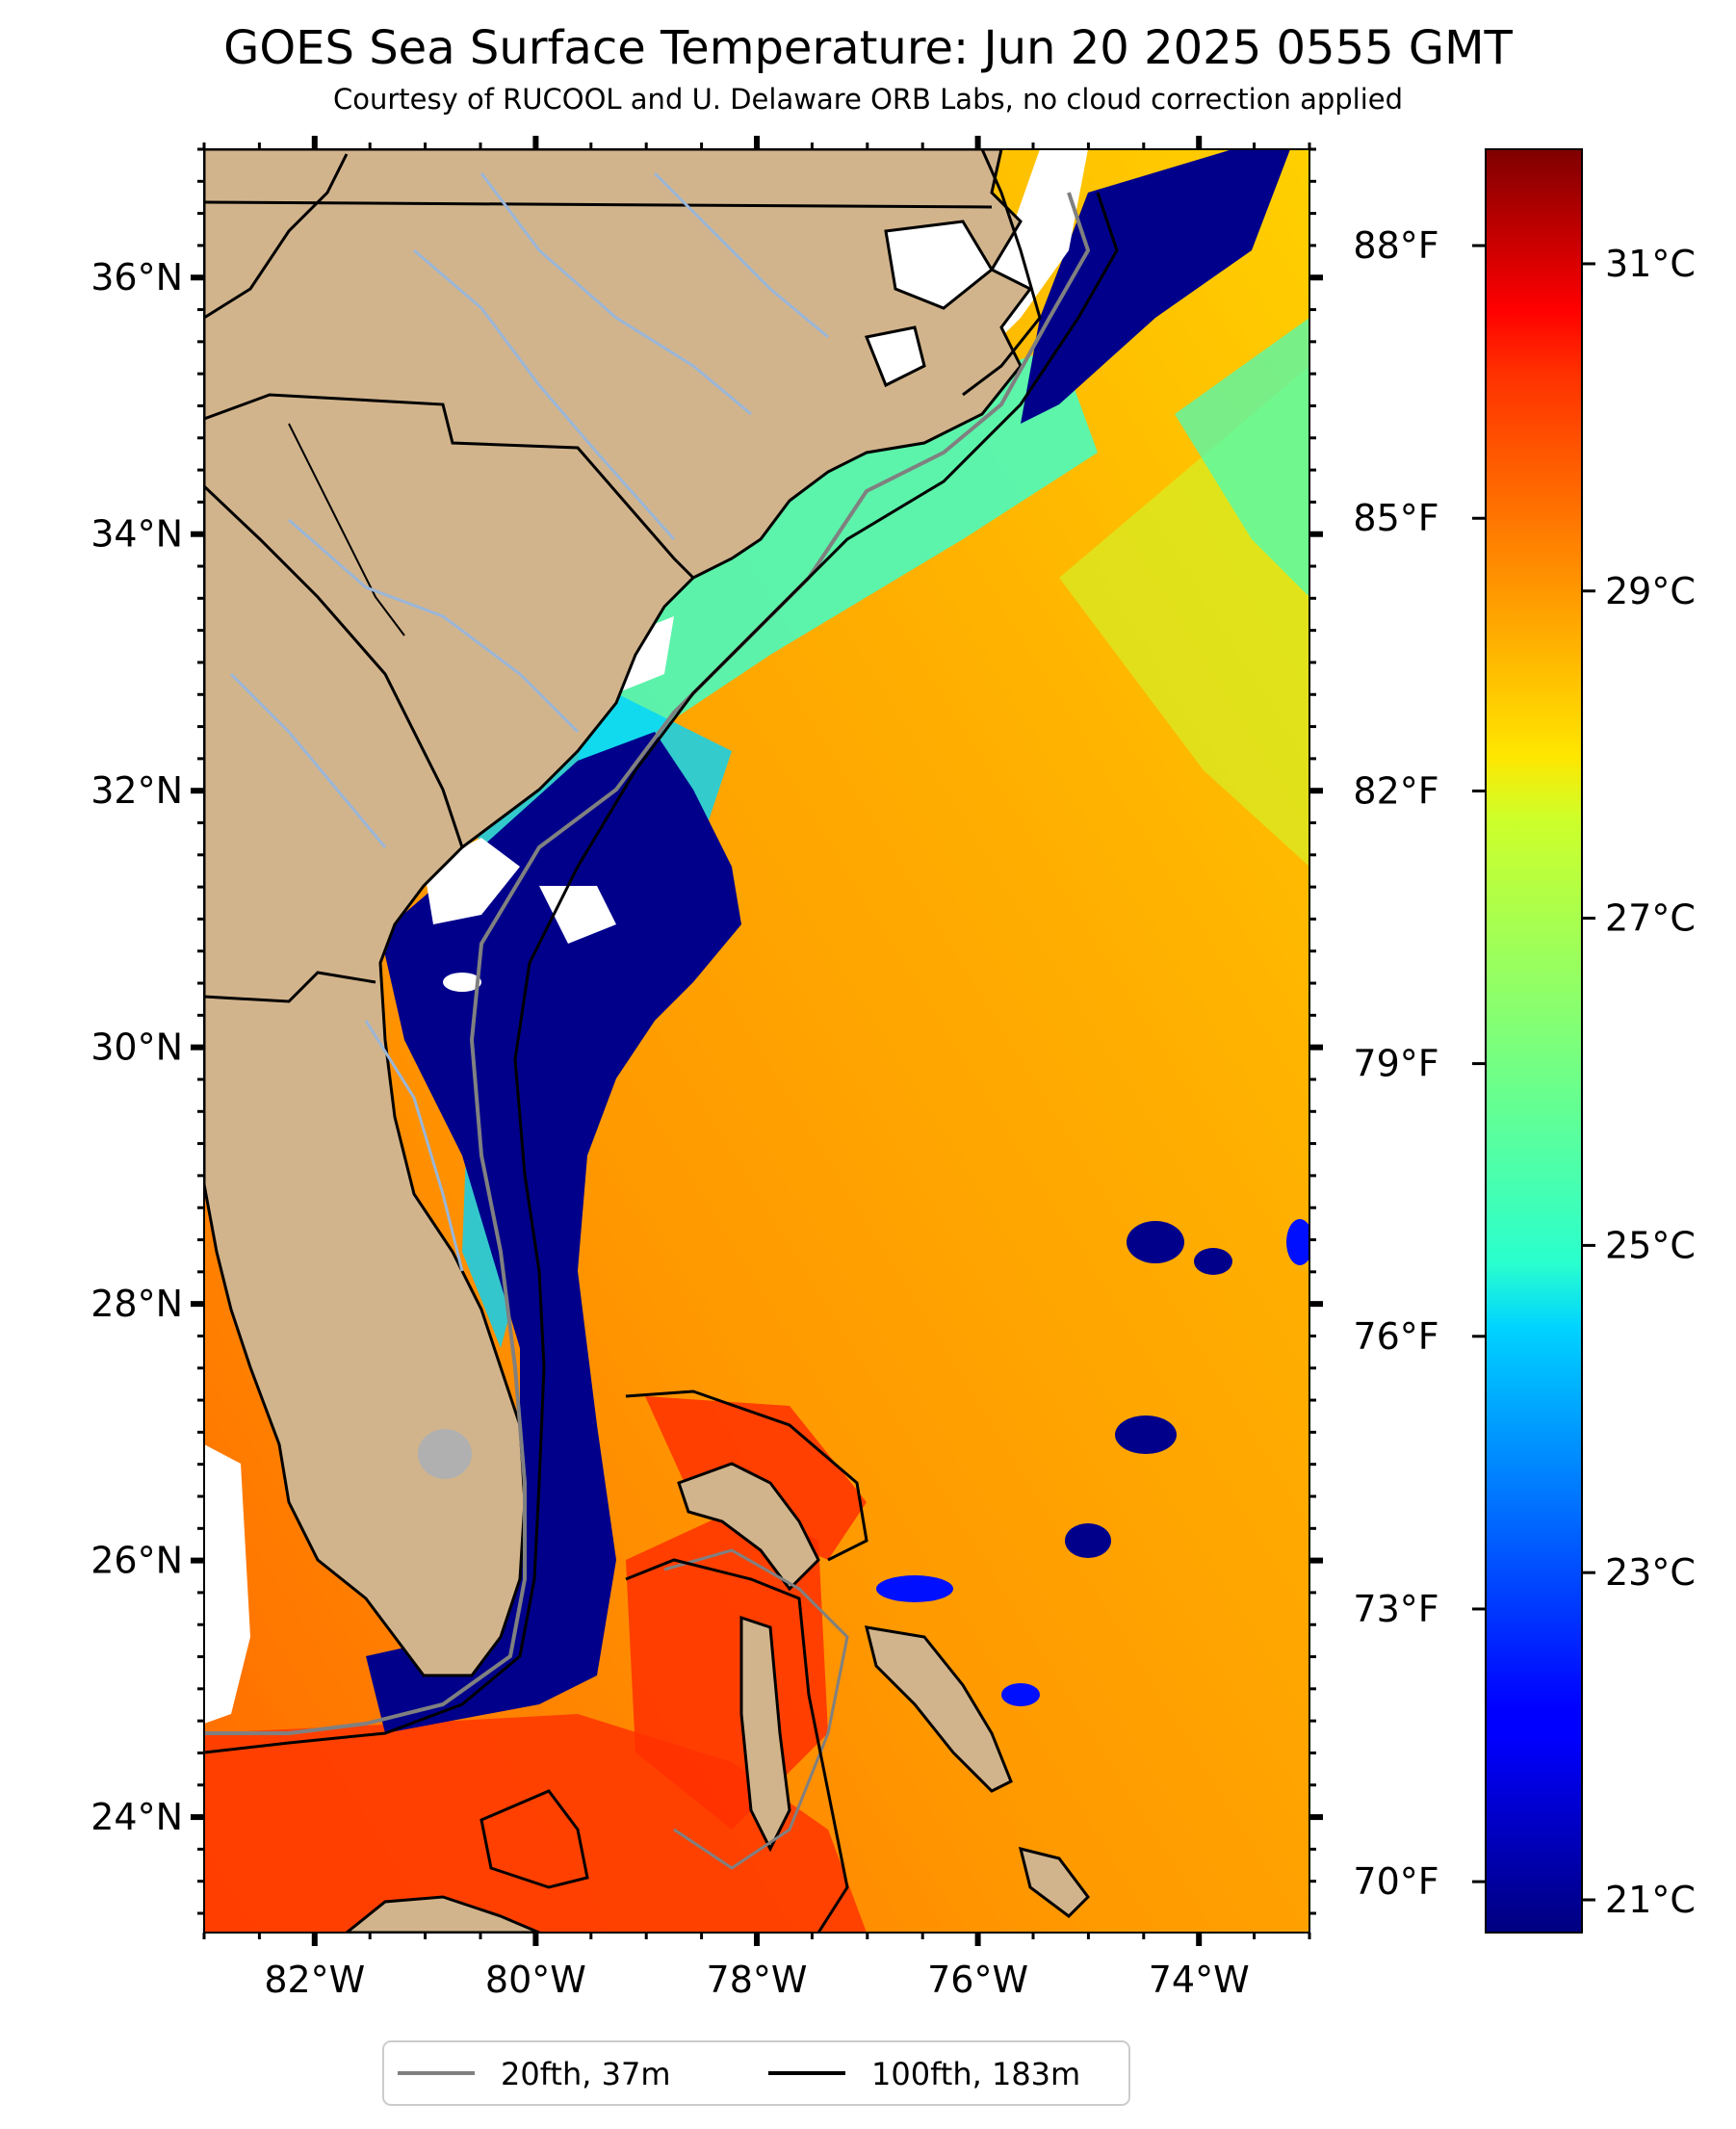 The height and width of the screenshot is (2129, 1736). What do you see at coordinates (137, 1047) in the screenshot?
I see `lat-tick-label: 30°N` at bounding box center [137, 1047].